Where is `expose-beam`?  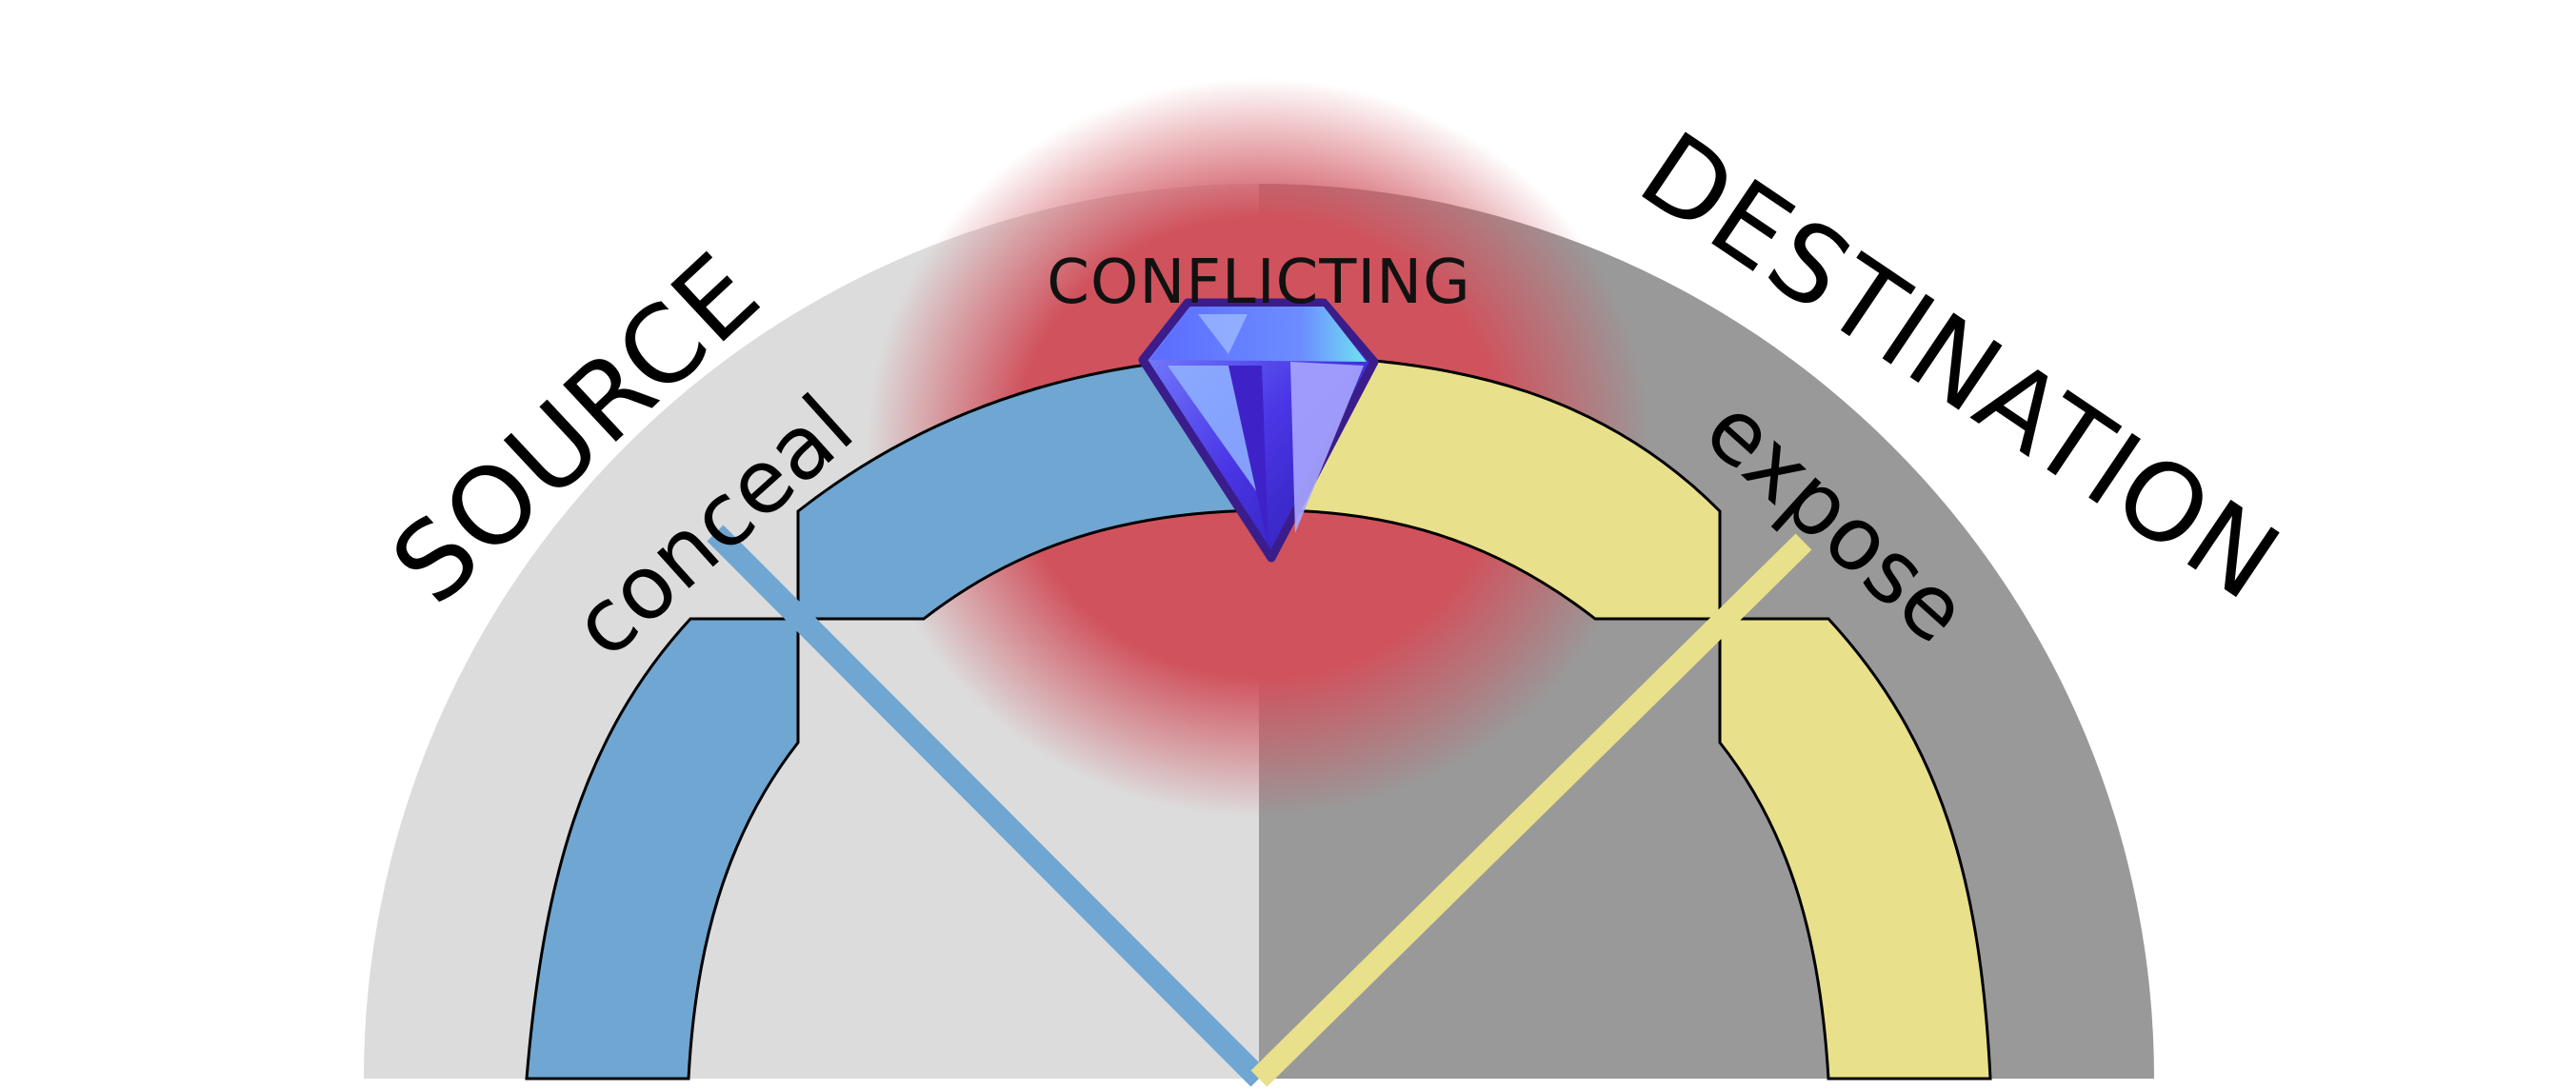 expose-beam is located at coordinates (1531, 810).